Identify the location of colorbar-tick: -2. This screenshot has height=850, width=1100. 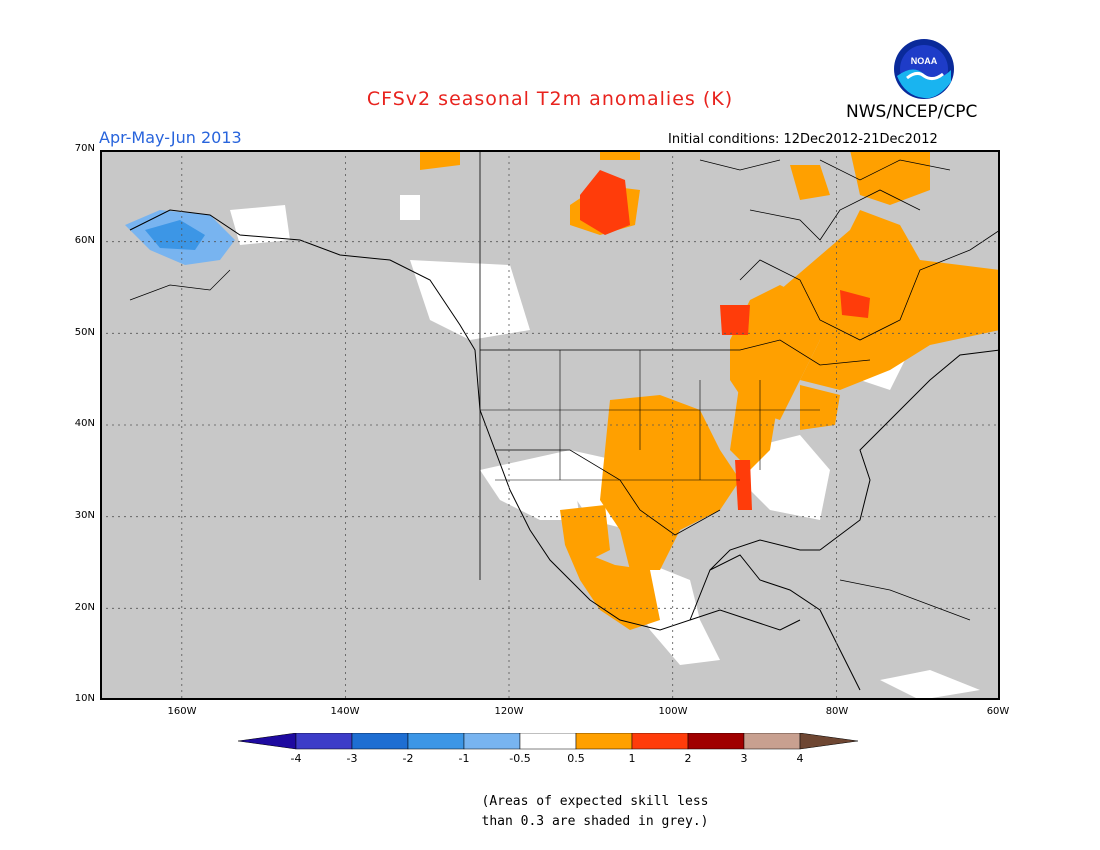
(408, 758).